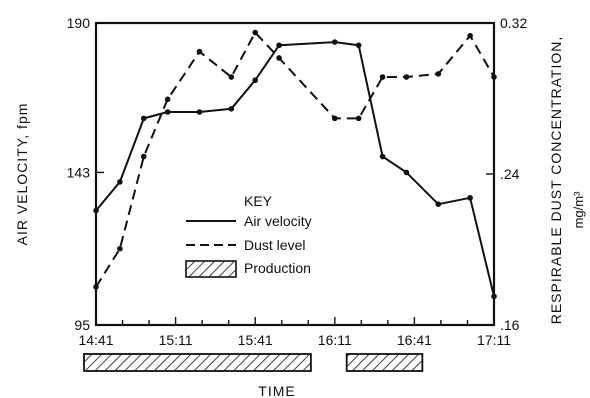  I want to click on x-axis-label: TIME, so click(276, 390).